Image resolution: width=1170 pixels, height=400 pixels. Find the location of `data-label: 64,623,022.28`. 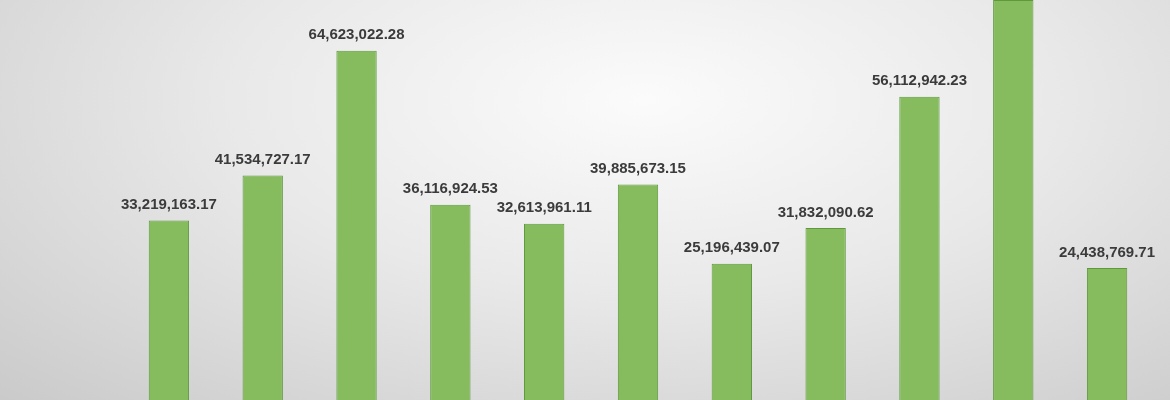

data-label: 64,623,022.28 is located at coordinates (356, 34).